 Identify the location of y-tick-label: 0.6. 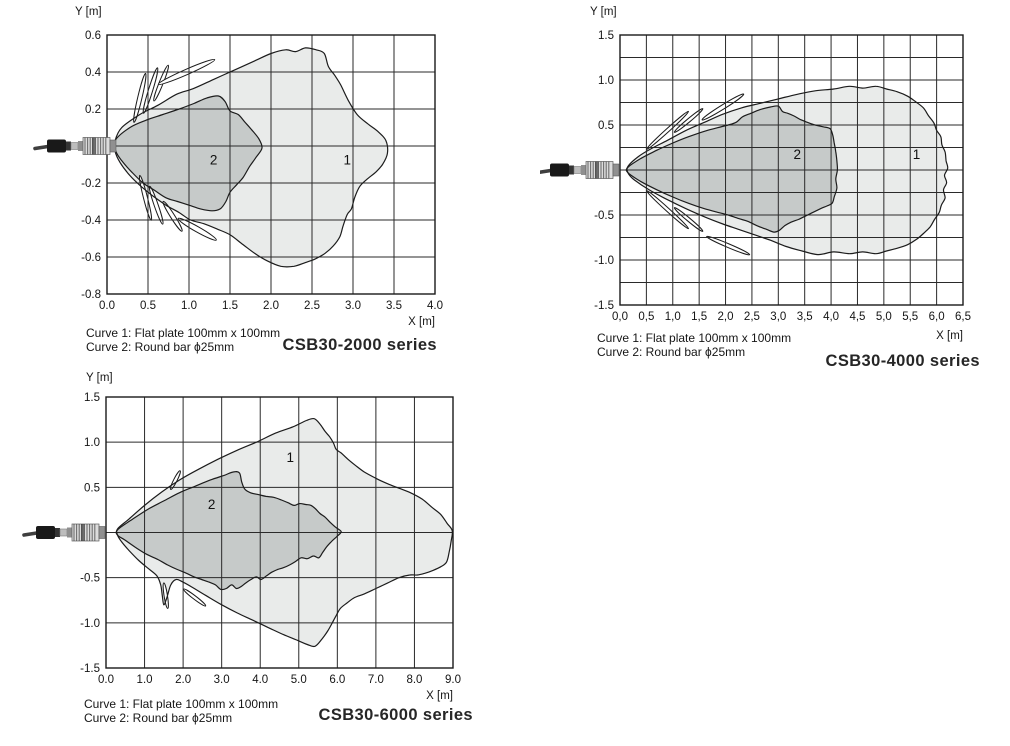
(93, 36).